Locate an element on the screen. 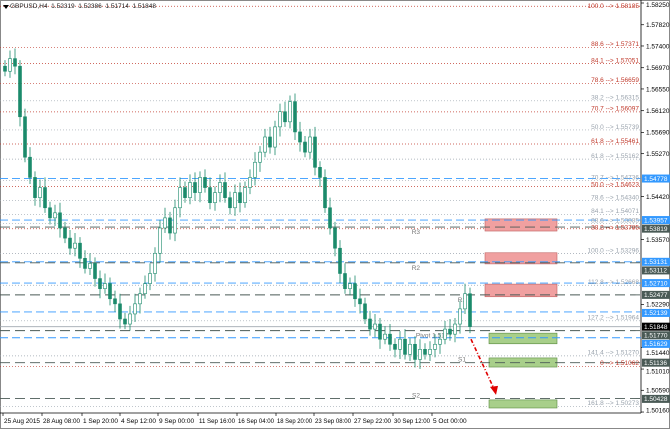  time-axis-label: 18 Sep 20:00 is located at coordinates (294, 421).